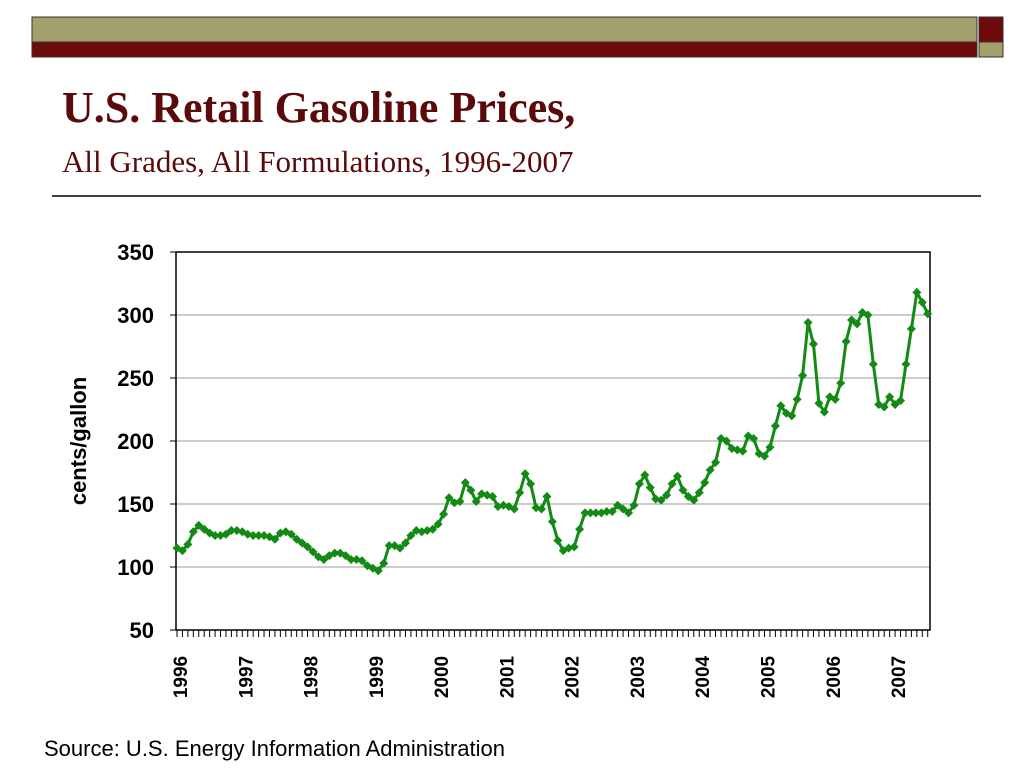  I want to click on y-tick-label: 100, so click(135, 567).